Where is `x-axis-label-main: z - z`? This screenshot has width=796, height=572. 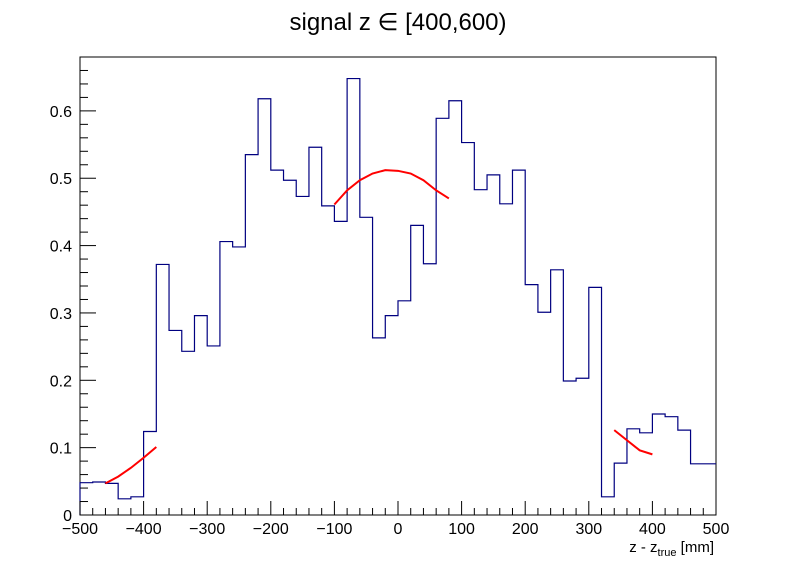 x-axis-label-main: z - z is located at coordinates (643, 547).